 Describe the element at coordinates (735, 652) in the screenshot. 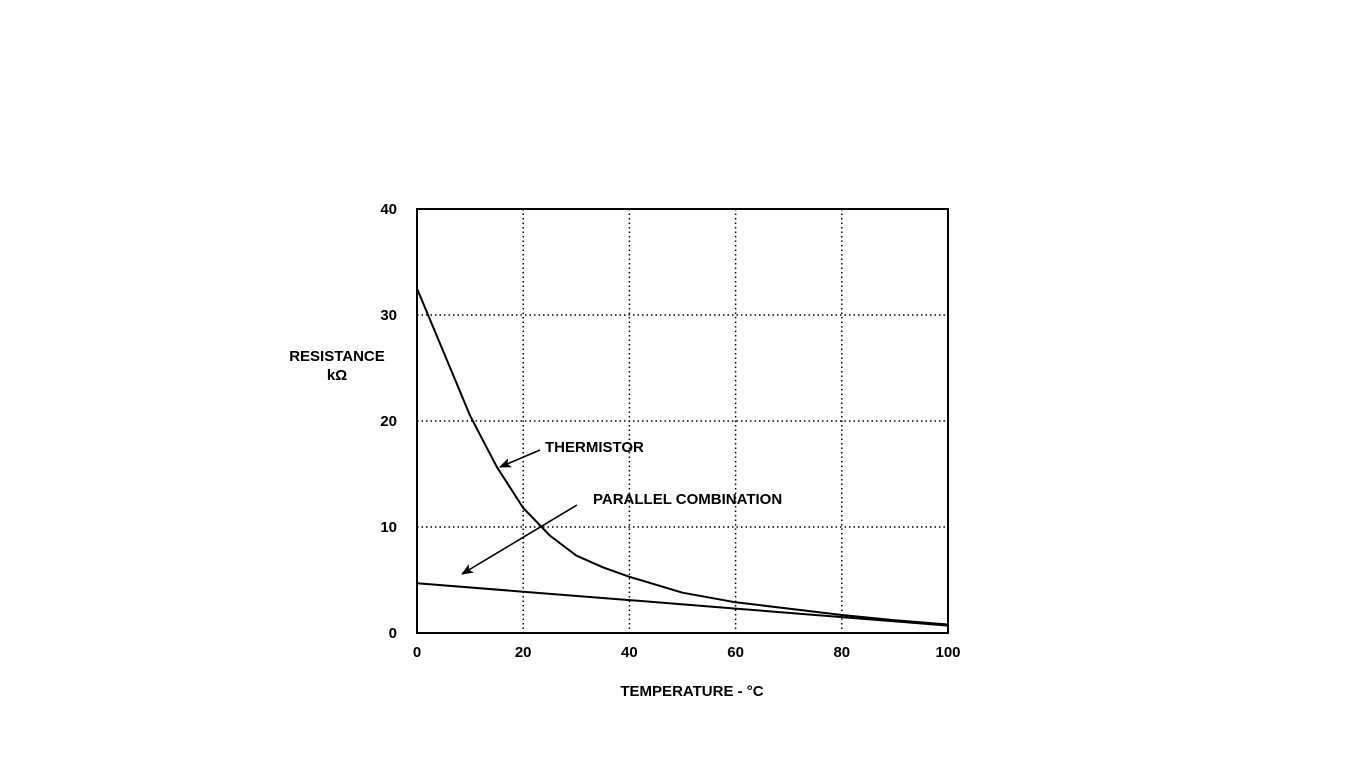

I see `x-tick-label-60: 60` at that location.